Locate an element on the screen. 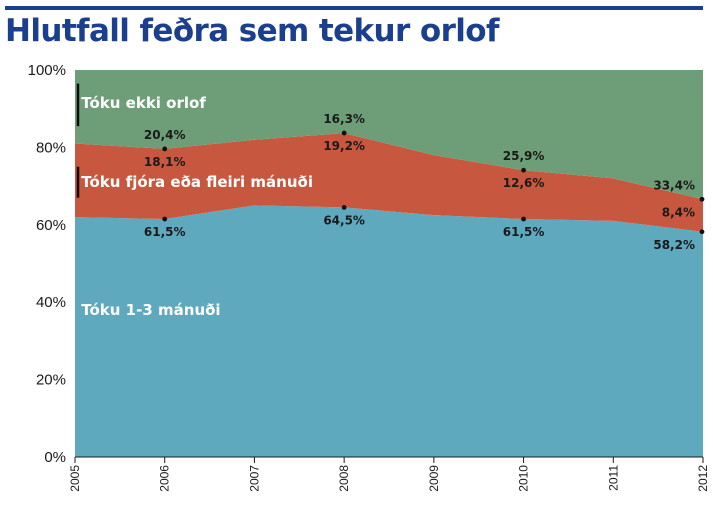 The height and width of the screenshot is (508, 713). y-tick-label: 40% is located at coordinates (51, 302).